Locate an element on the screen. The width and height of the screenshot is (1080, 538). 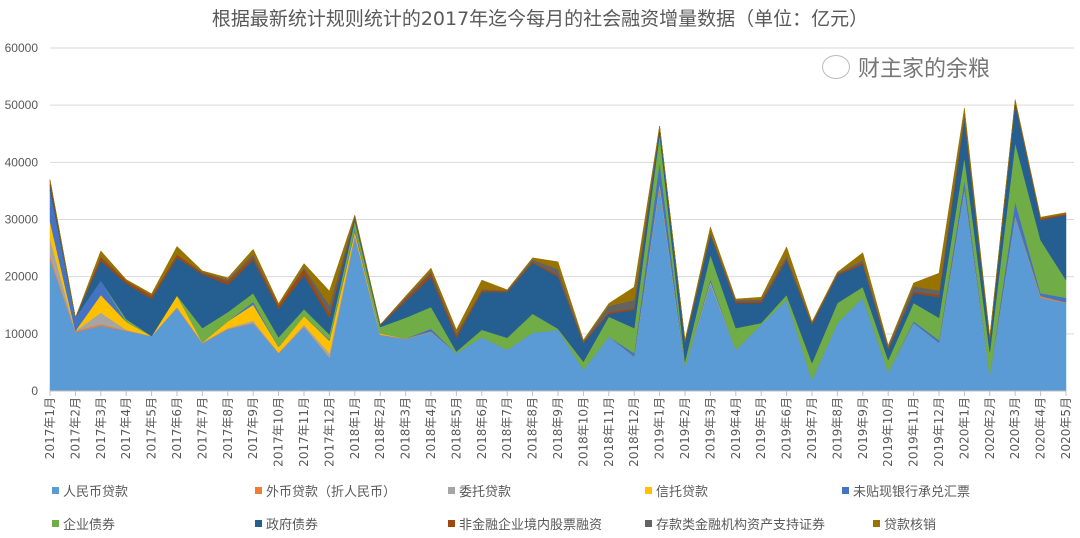
x-tick-label: 2020年5月 is located at coordinates (1066, 428).